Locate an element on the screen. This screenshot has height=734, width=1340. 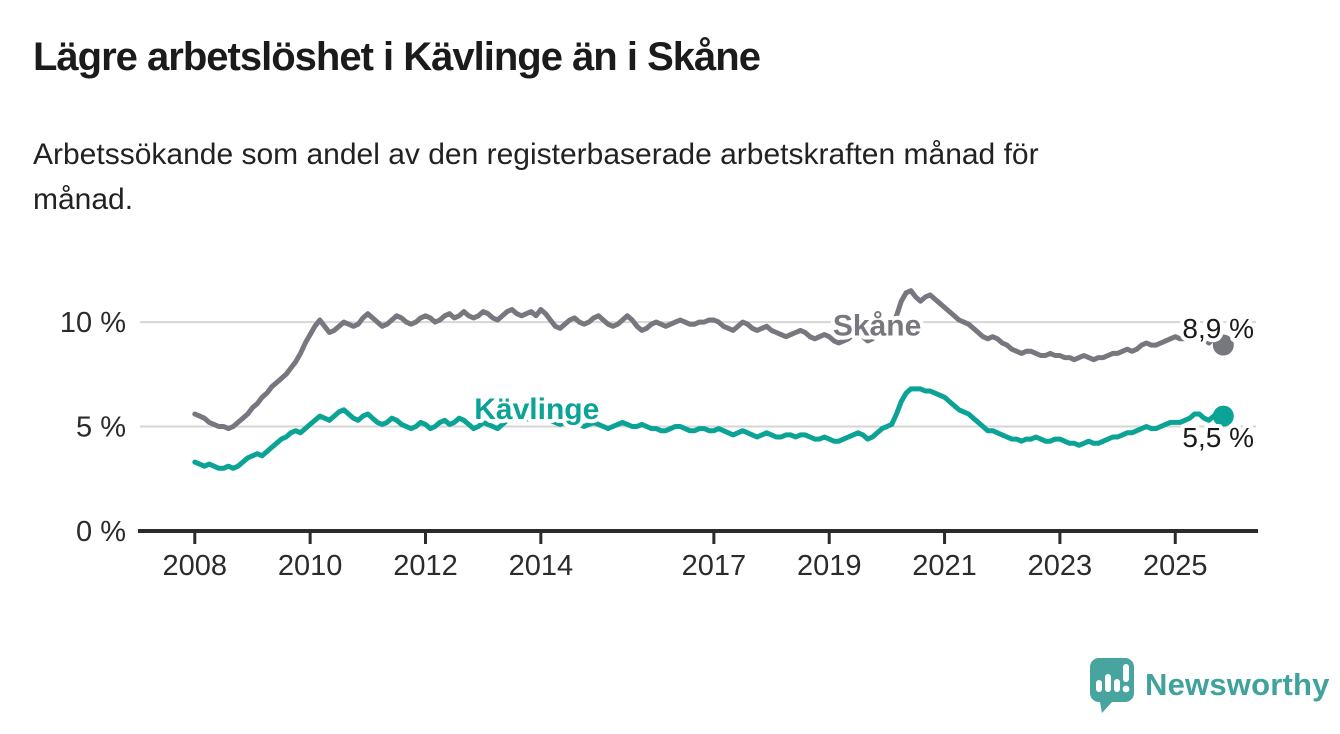
x-tick-label-2025: 2025 is located at coordinates (1175, 566).